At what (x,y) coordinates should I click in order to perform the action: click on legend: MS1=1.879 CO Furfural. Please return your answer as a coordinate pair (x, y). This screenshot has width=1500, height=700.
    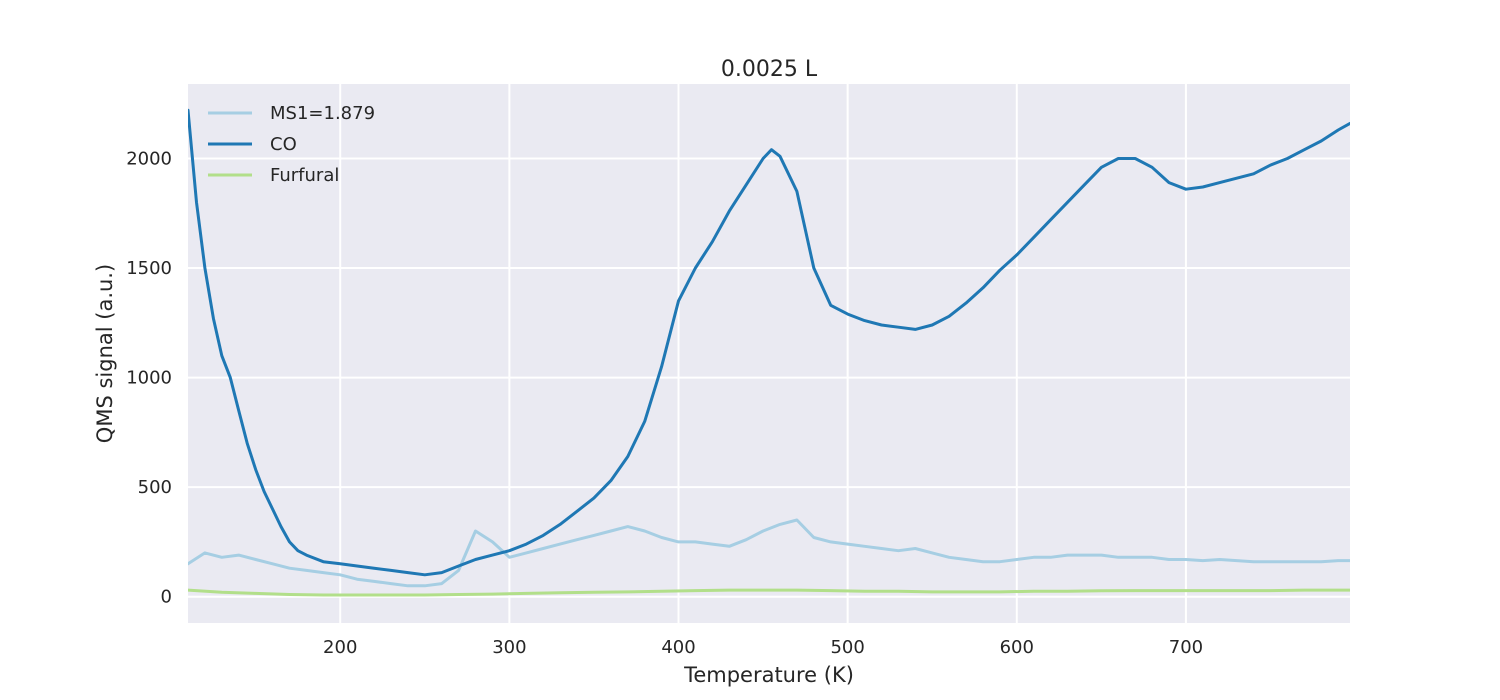
    Looking at the image, I should click on (291, 144).